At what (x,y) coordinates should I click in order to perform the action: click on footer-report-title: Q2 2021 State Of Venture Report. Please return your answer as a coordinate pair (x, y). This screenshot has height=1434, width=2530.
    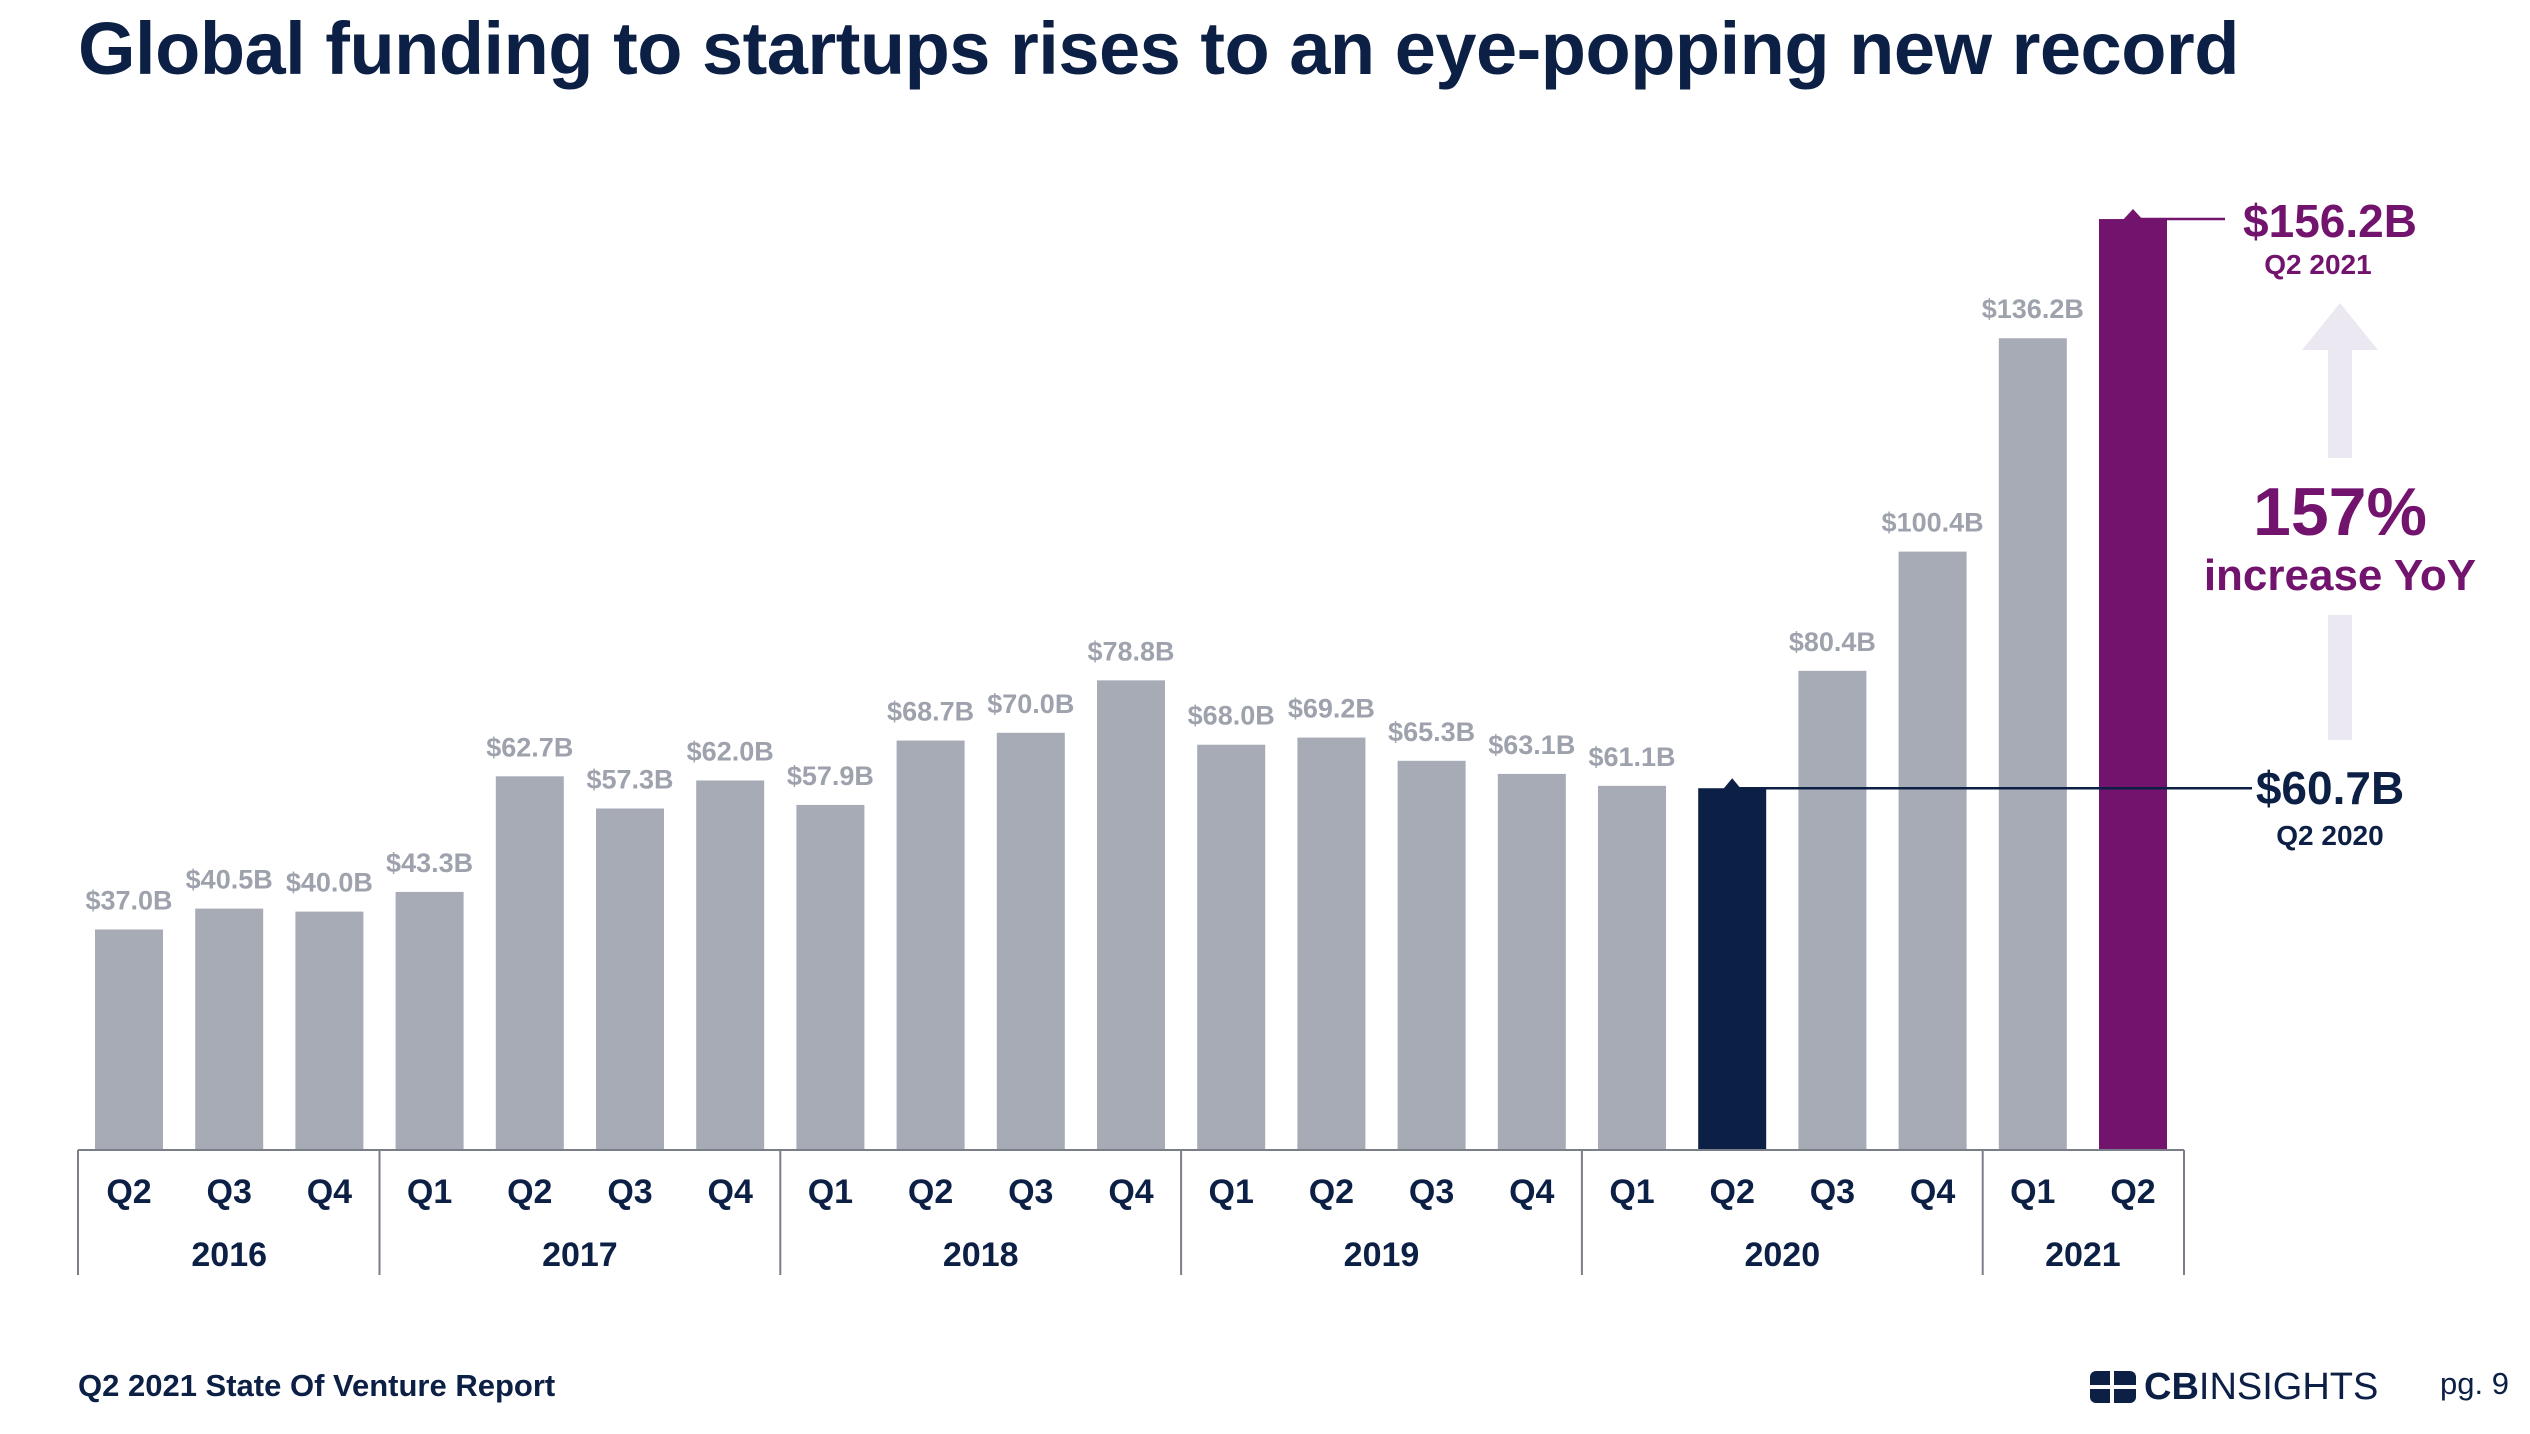
    Looking at the image, I should click on (317, 1385).